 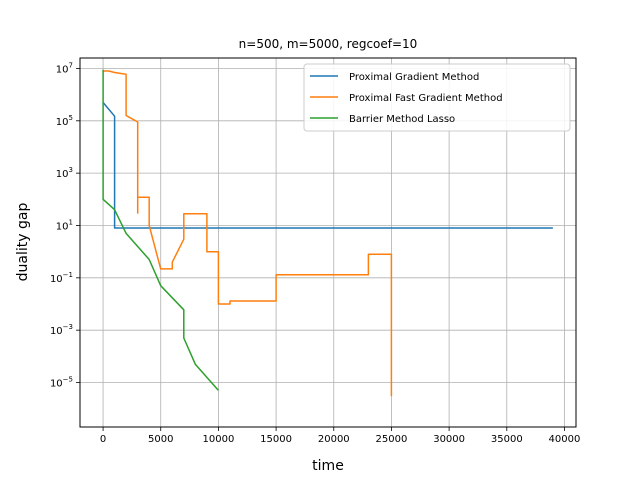 I want to click on x-axis-label: time, so click(x=328, y=466).